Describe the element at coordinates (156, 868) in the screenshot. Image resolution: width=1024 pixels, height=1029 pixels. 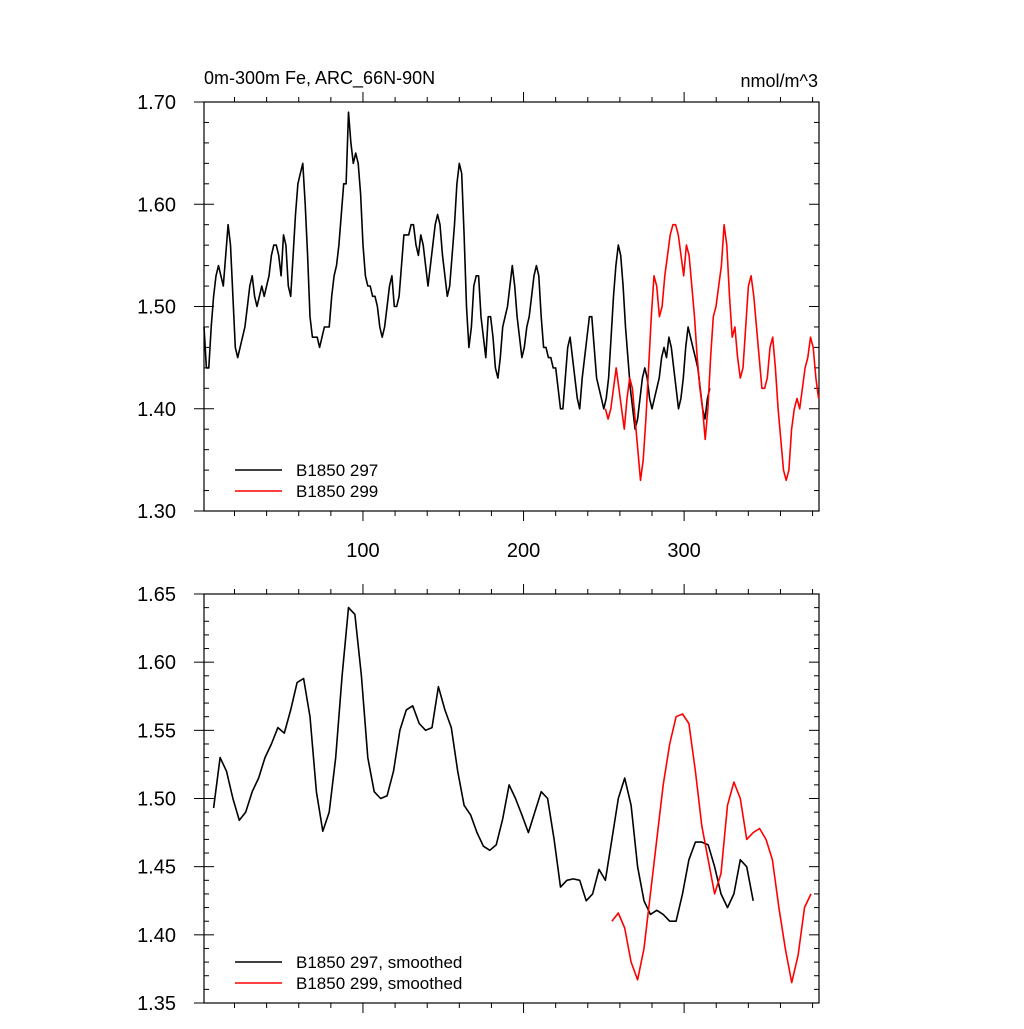
I see `y-tick-label: 1.45` at that location.